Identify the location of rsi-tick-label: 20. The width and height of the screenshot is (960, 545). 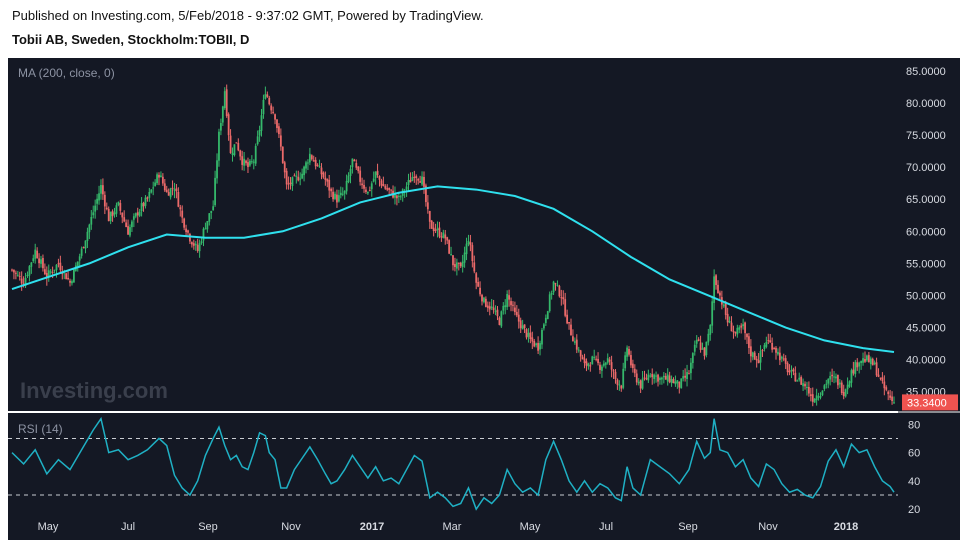
(914, 510).